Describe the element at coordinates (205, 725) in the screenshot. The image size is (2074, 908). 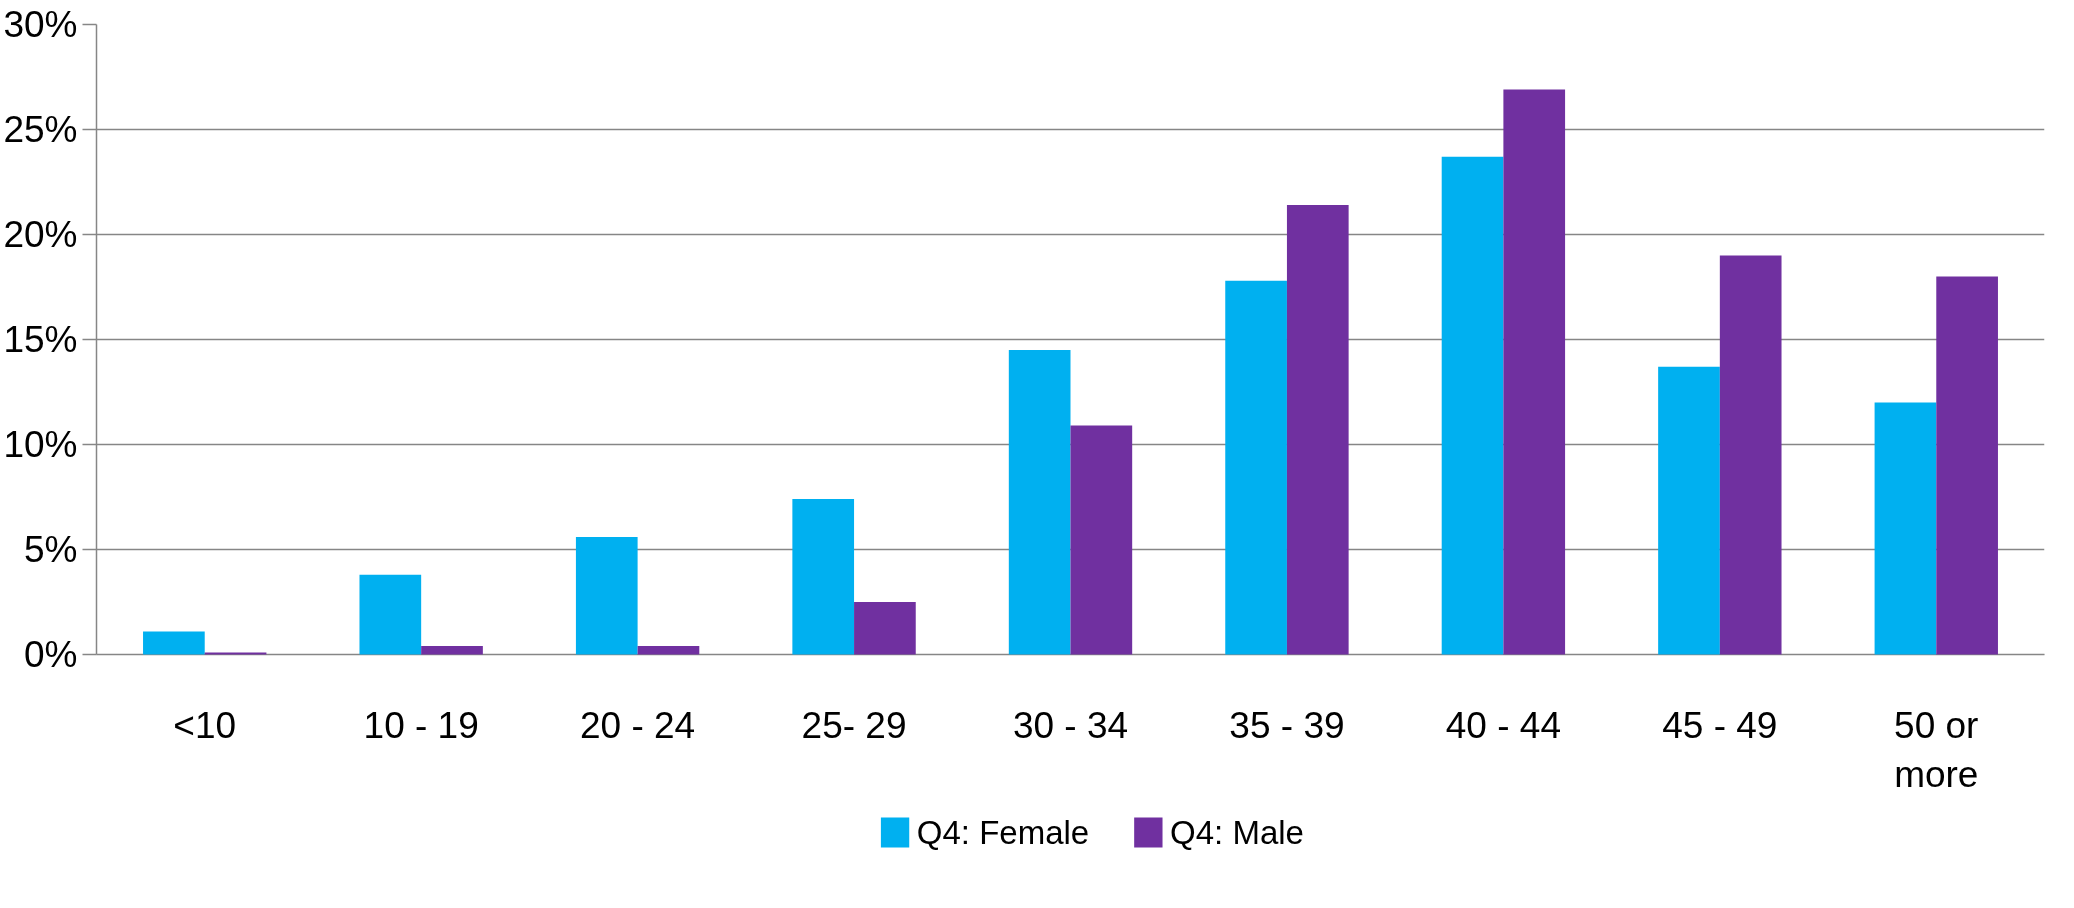
I see `x-tick-label: <10` at that location.